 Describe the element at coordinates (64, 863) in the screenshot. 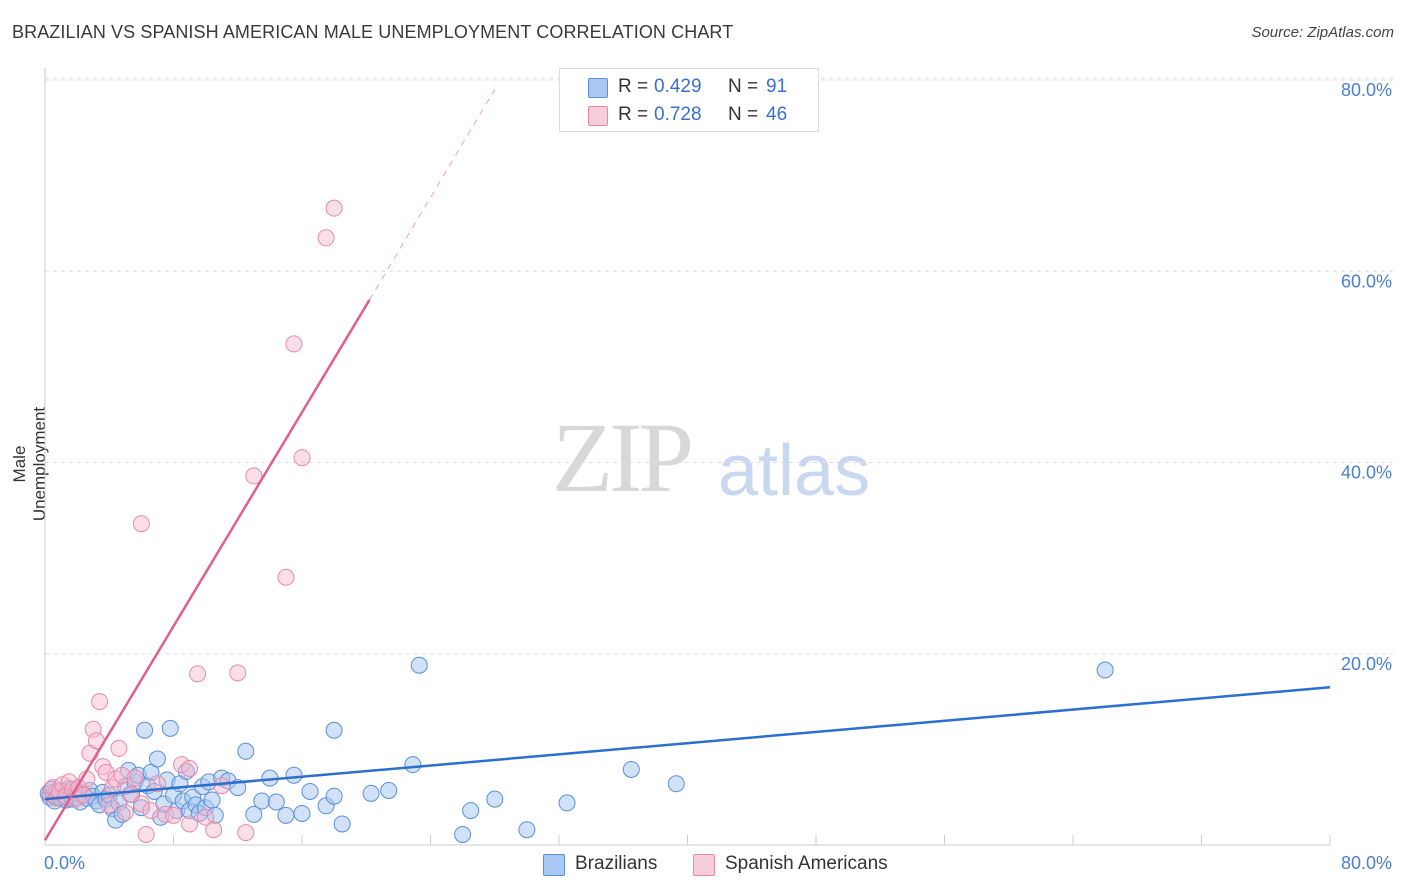

I see `x-tick-label: 0.0%` at that location.